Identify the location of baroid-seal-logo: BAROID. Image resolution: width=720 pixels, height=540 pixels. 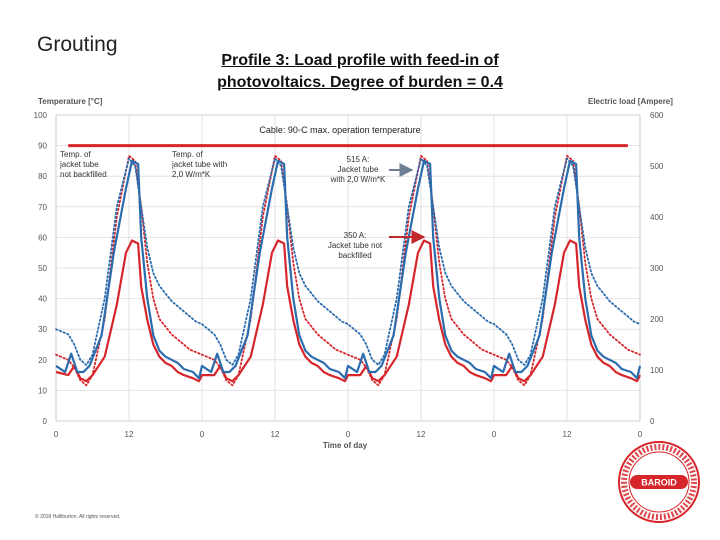
(659, 482).